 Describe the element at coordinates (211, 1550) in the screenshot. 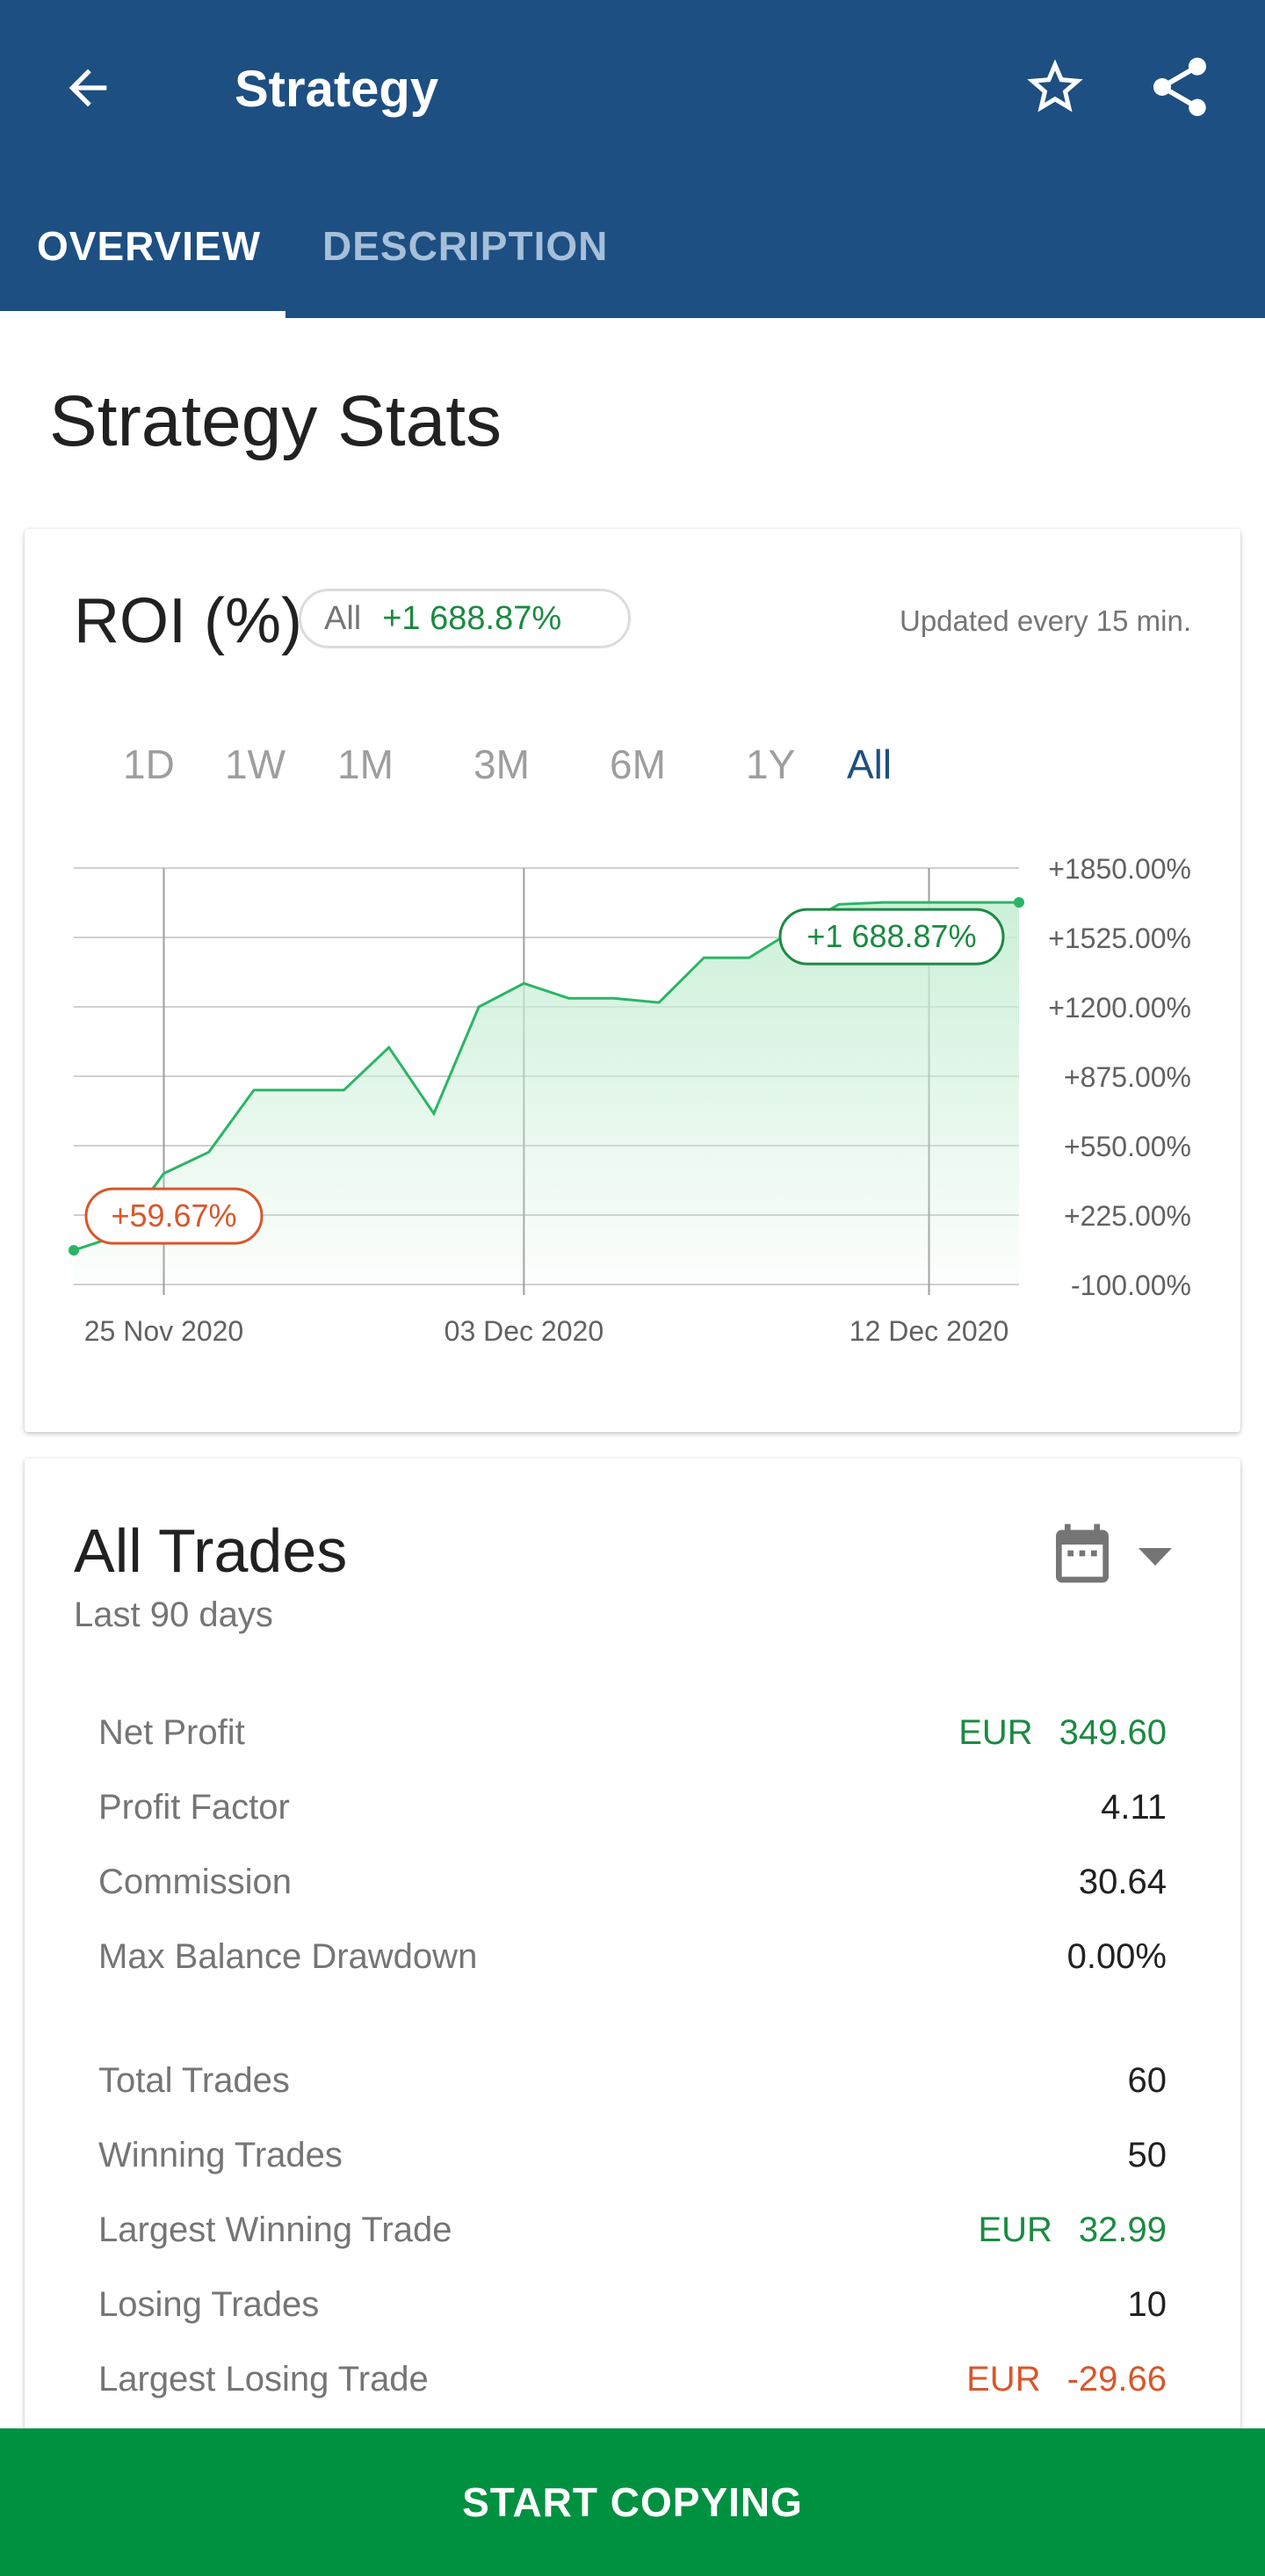

I see `trades-title: All Trades` at that location.